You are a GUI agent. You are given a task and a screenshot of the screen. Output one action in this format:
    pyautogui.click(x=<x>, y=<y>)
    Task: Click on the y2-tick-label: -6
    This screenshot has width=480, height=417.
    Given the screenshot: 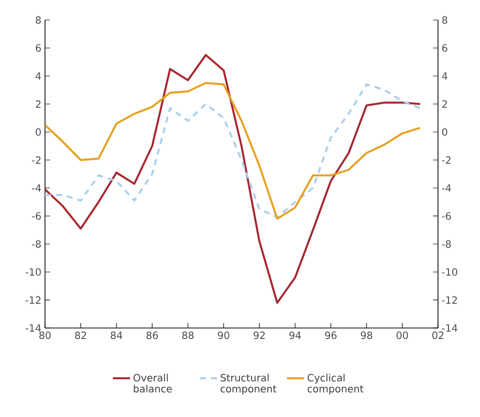 What is the action you would take?
    pyautogui.click(x=36, y=216)
    